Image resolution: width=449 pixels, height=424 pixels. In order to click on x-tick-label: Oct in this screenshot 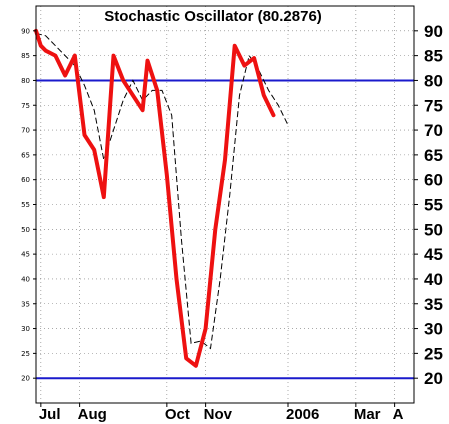, I will do `click(177, 414)`.